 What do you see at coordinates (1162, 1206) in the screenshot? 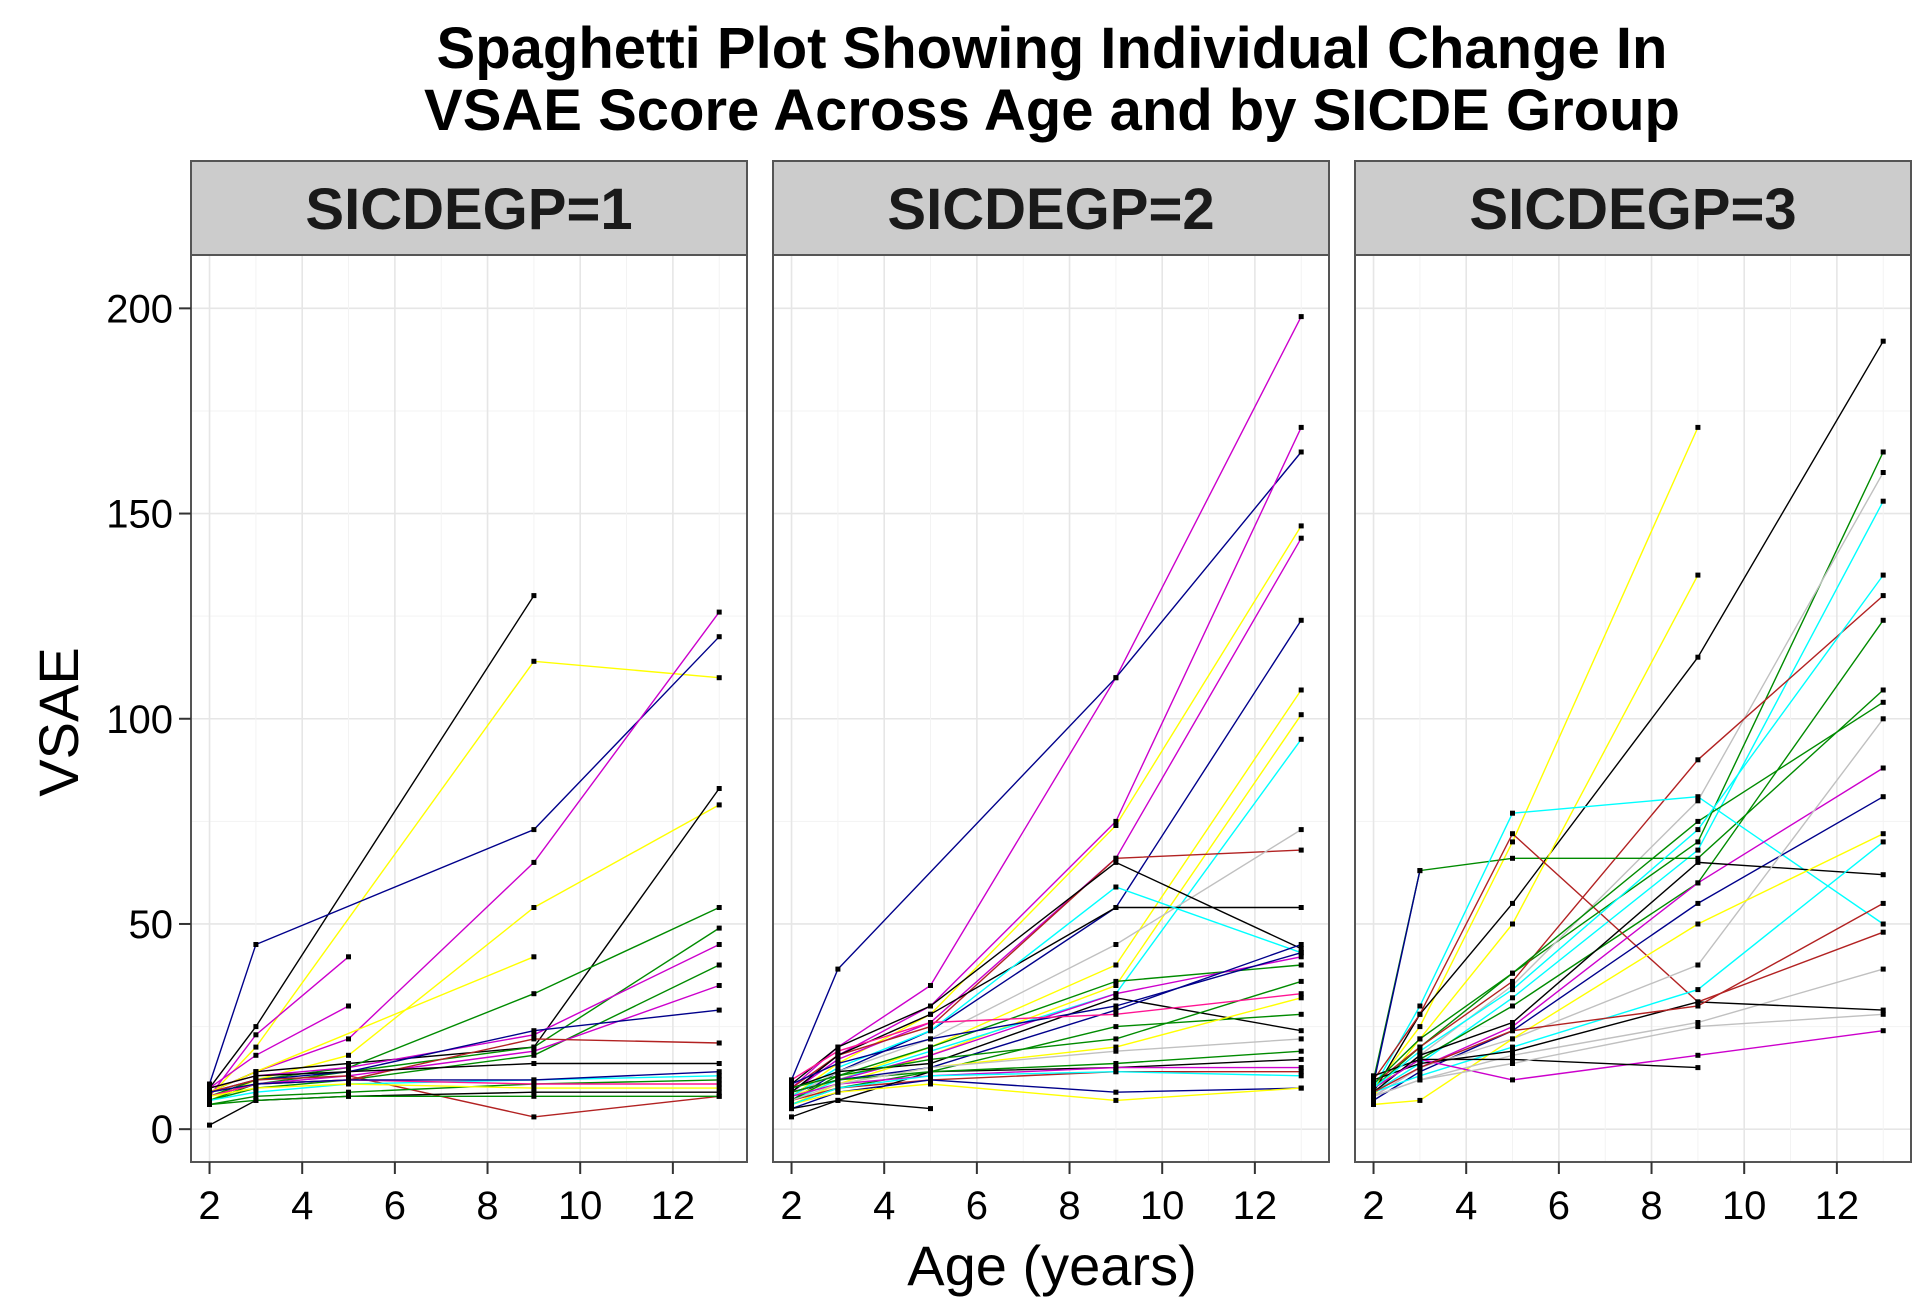
I see `x-tick-label: 10` at bounding box center [1162, 1206].